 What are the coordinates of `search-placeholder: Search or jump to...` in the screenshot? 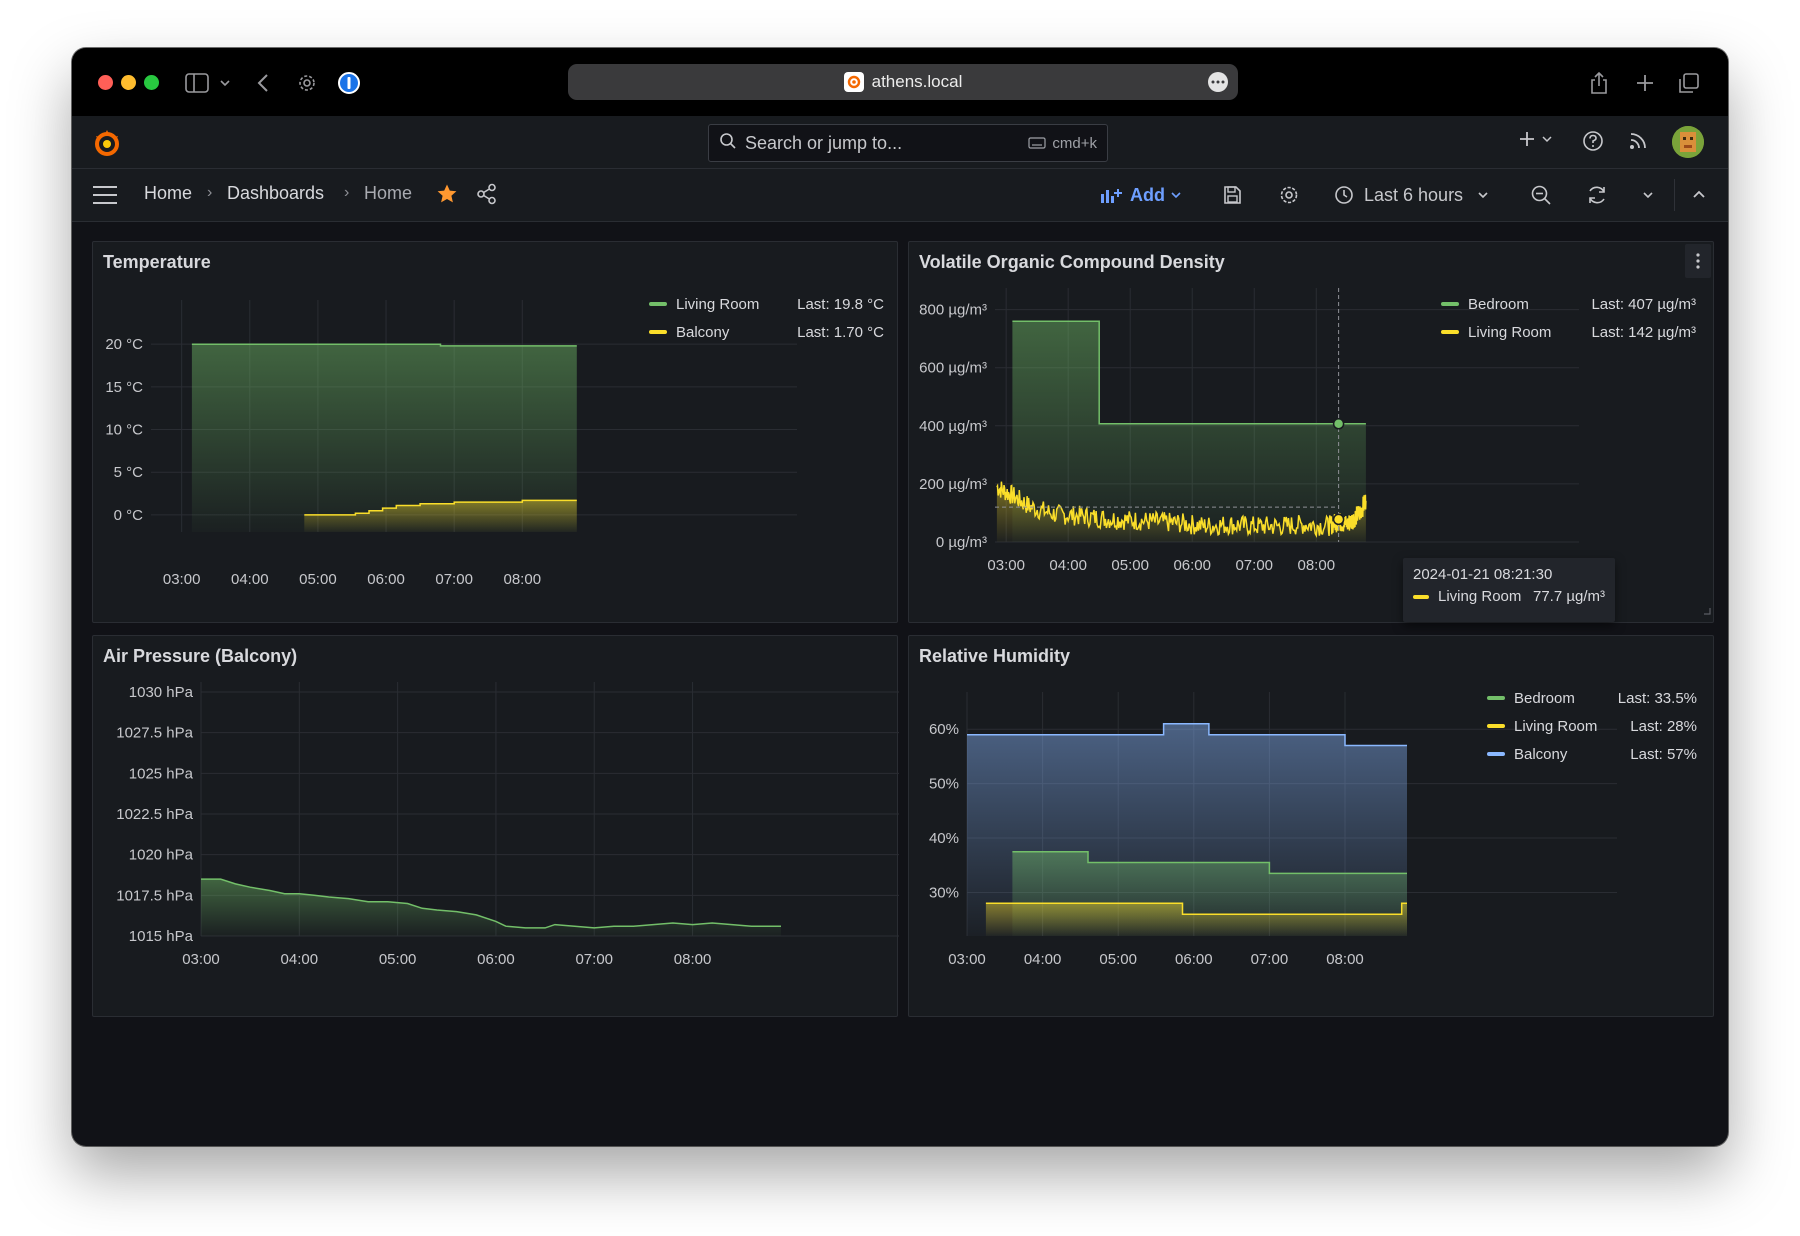 It's located at (824, 142).